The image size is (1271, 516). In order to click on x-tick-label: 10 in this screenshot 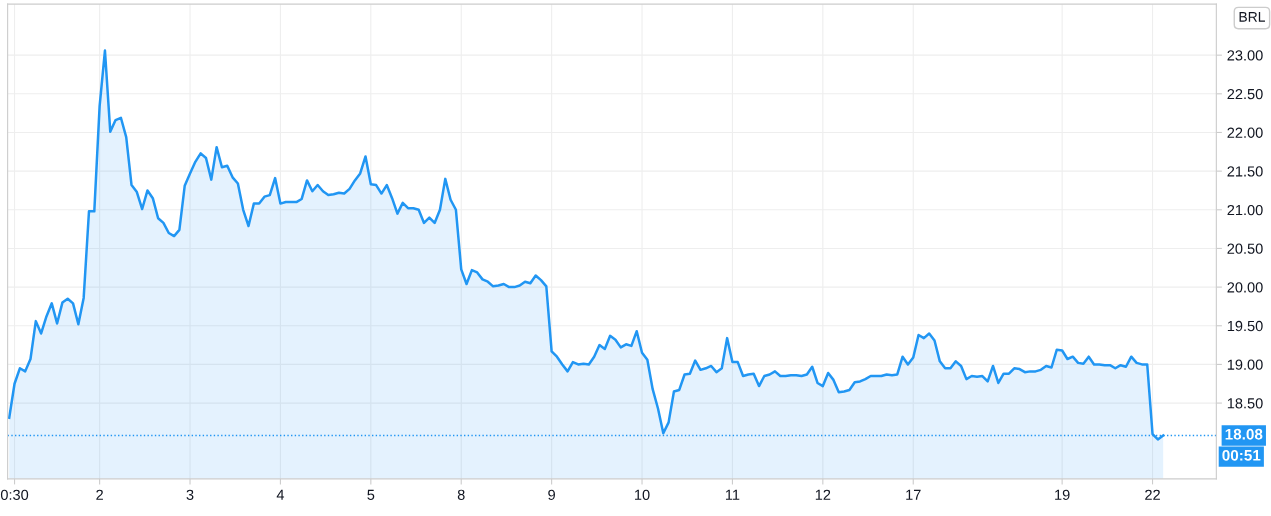, I will do `click(642, 494)`.